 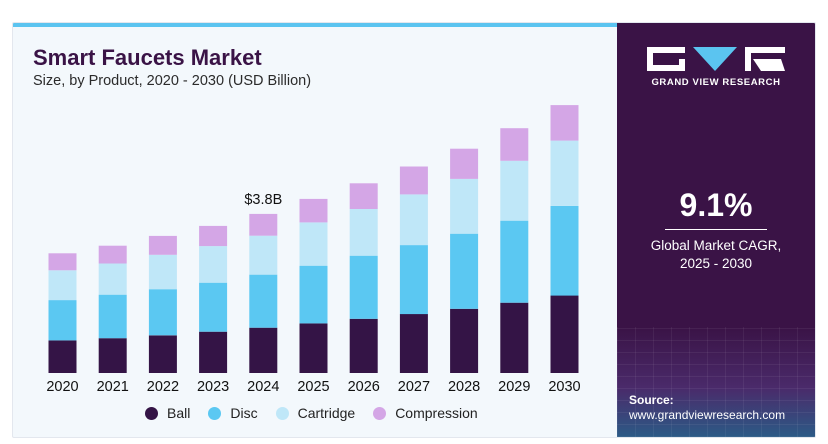 I want to click on bar-segment-ball-2023, so click(x=213, y=352).